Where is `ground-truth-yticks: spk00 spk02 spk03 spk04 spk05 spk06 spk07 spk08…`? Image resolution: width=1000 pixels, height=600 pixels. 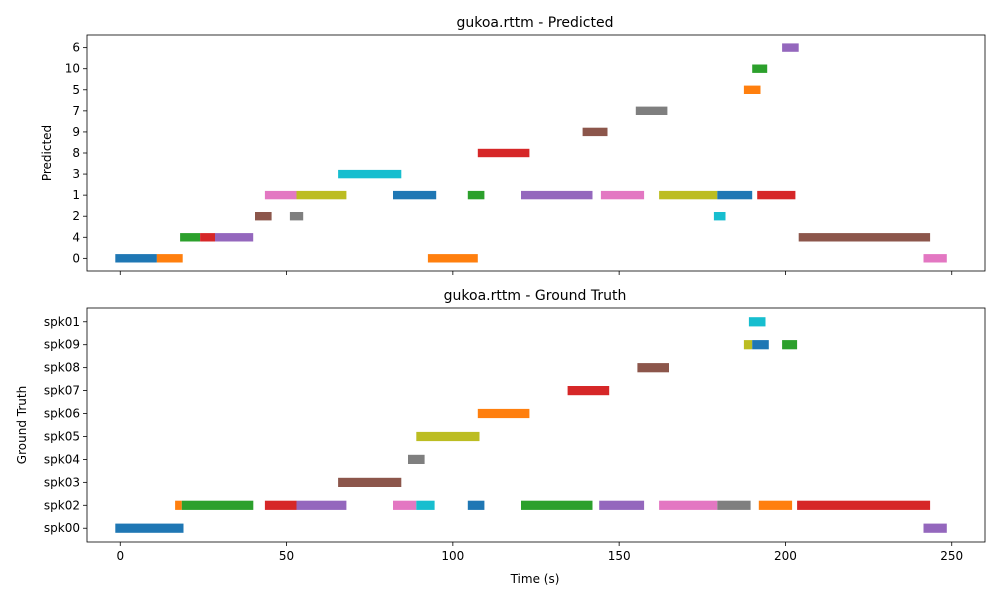 ground-truth-yticks: spk00 spk02 spk03 spk04 spk05 spk06 spk07 spk08… is located at coordinates (65, 425).